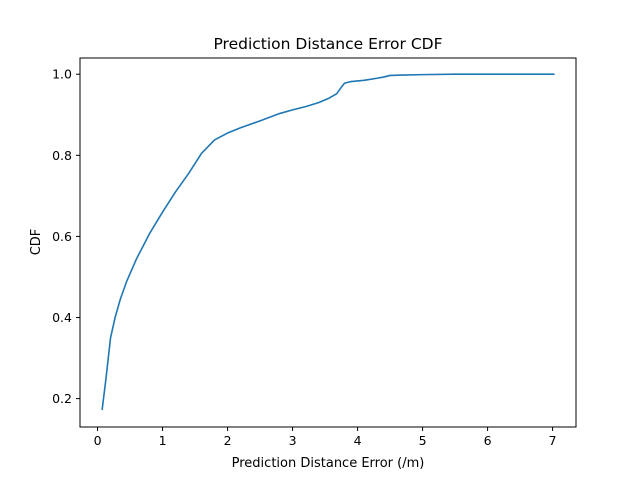 The height and width of the screenshot is (480, 640). What do you see at coordinates (163, 440) in the screenshot?
I see `x-tick-label: 1` at bounding box center [163, 440].